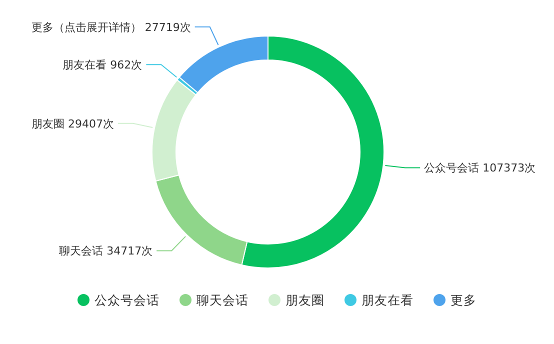  Describe the element at coordinates (222, 300) in the screenshot. I see `legend-label: 聊天会话` at that location.